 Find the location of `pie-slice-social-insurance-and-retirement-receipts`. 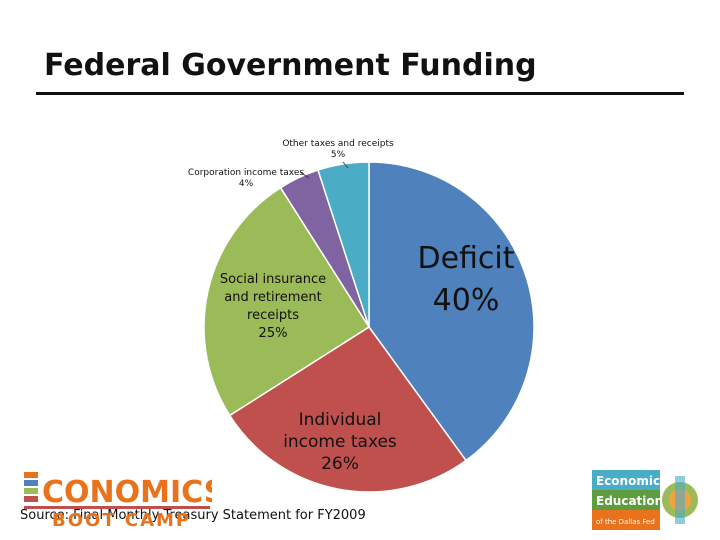

pie-slice-social-insurance-and-retirement-receipts is located at coordinates (287, 301).